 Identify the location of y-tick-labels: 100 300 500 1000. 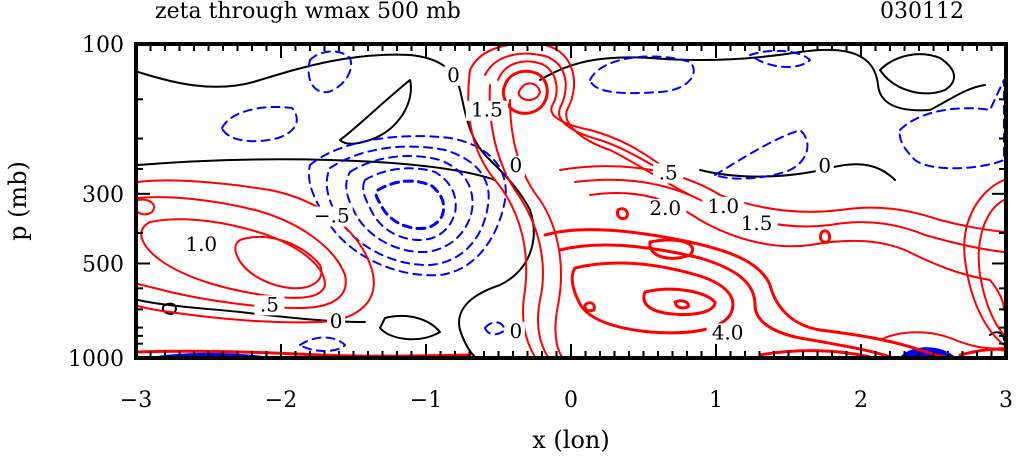
(96, 202).